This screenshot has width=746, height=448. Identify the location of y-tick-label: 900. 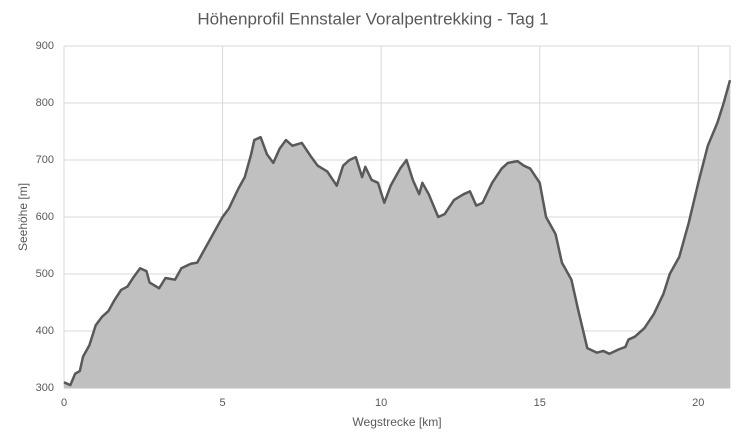
(45, 46).